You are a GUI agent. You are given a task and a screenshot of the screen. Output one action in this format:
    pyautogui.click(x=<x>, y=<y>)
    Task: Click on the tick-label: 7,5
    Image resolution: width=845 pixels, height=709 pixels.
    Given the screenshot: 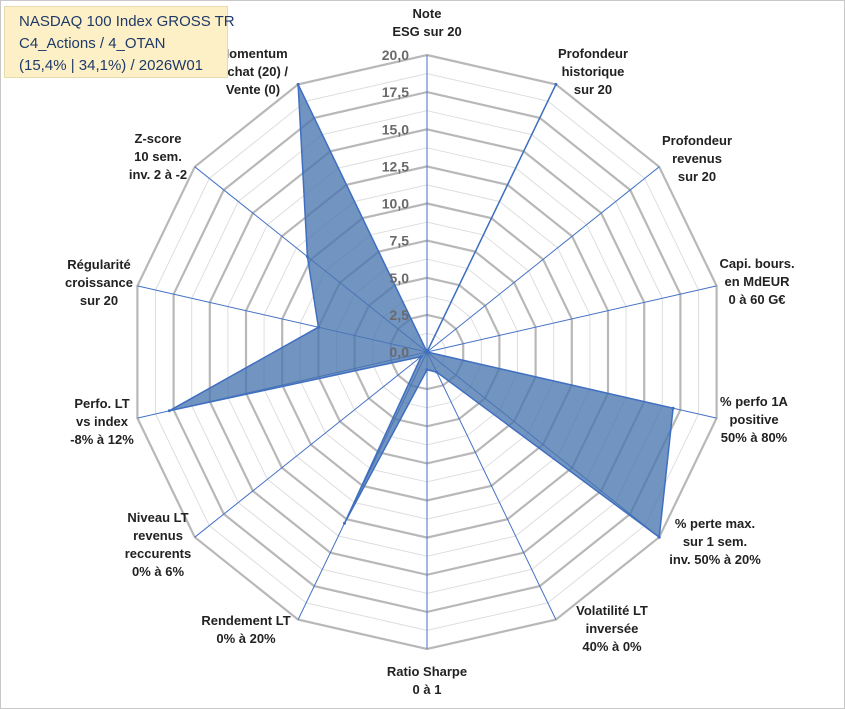 What is the action you would take?
    pyautogui.click(x=400, y=241)
    